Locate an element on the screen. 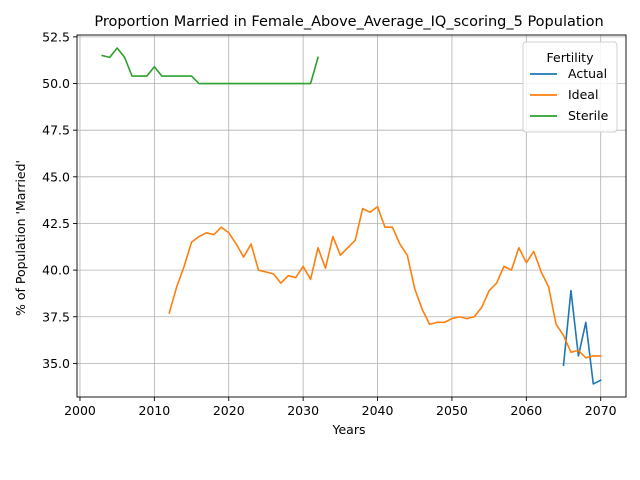 The width and height of the screenshot is (640, 480). y-tick-label: 45.0 is located at coordinates (56, 176).